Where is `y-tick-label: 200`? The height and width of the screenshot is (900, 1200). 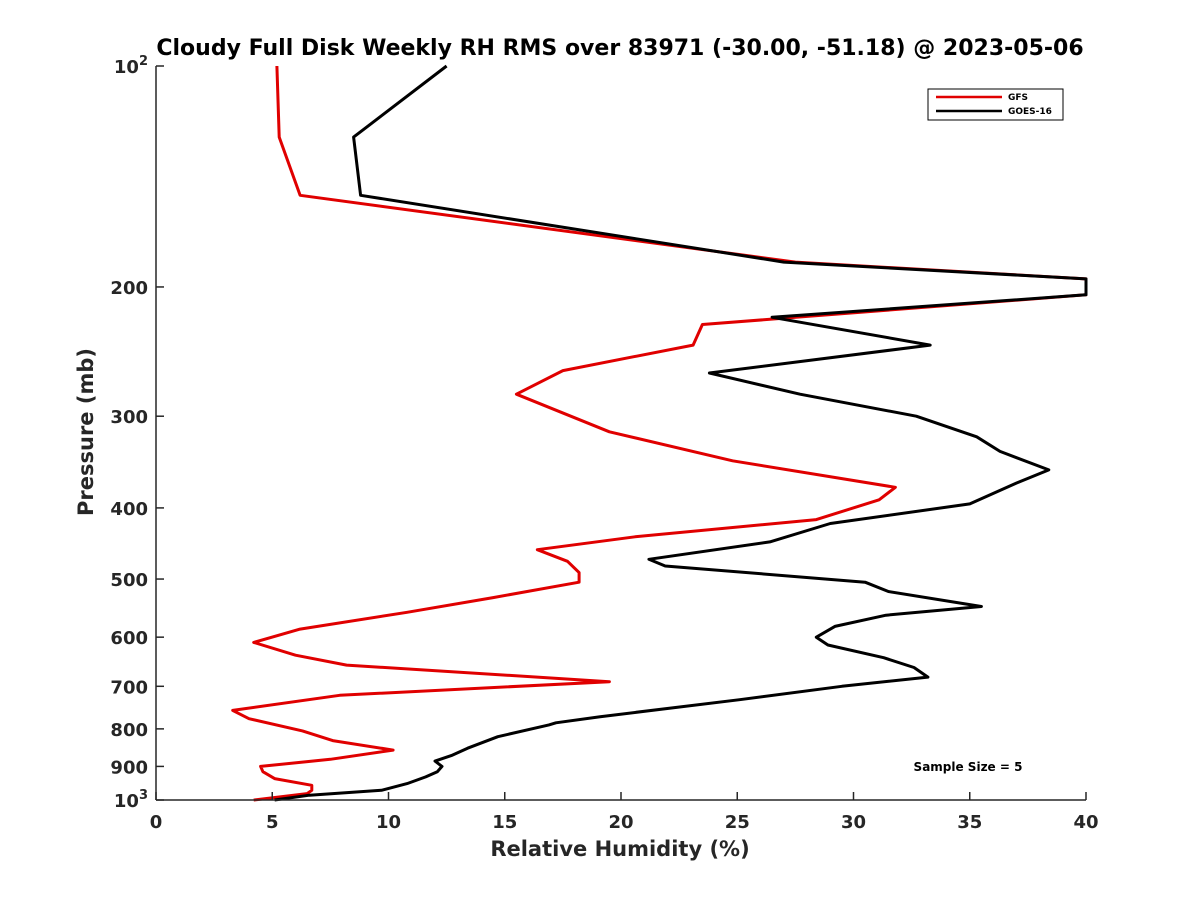 y-tick-label: 200 is located at coordinates (129, 288).